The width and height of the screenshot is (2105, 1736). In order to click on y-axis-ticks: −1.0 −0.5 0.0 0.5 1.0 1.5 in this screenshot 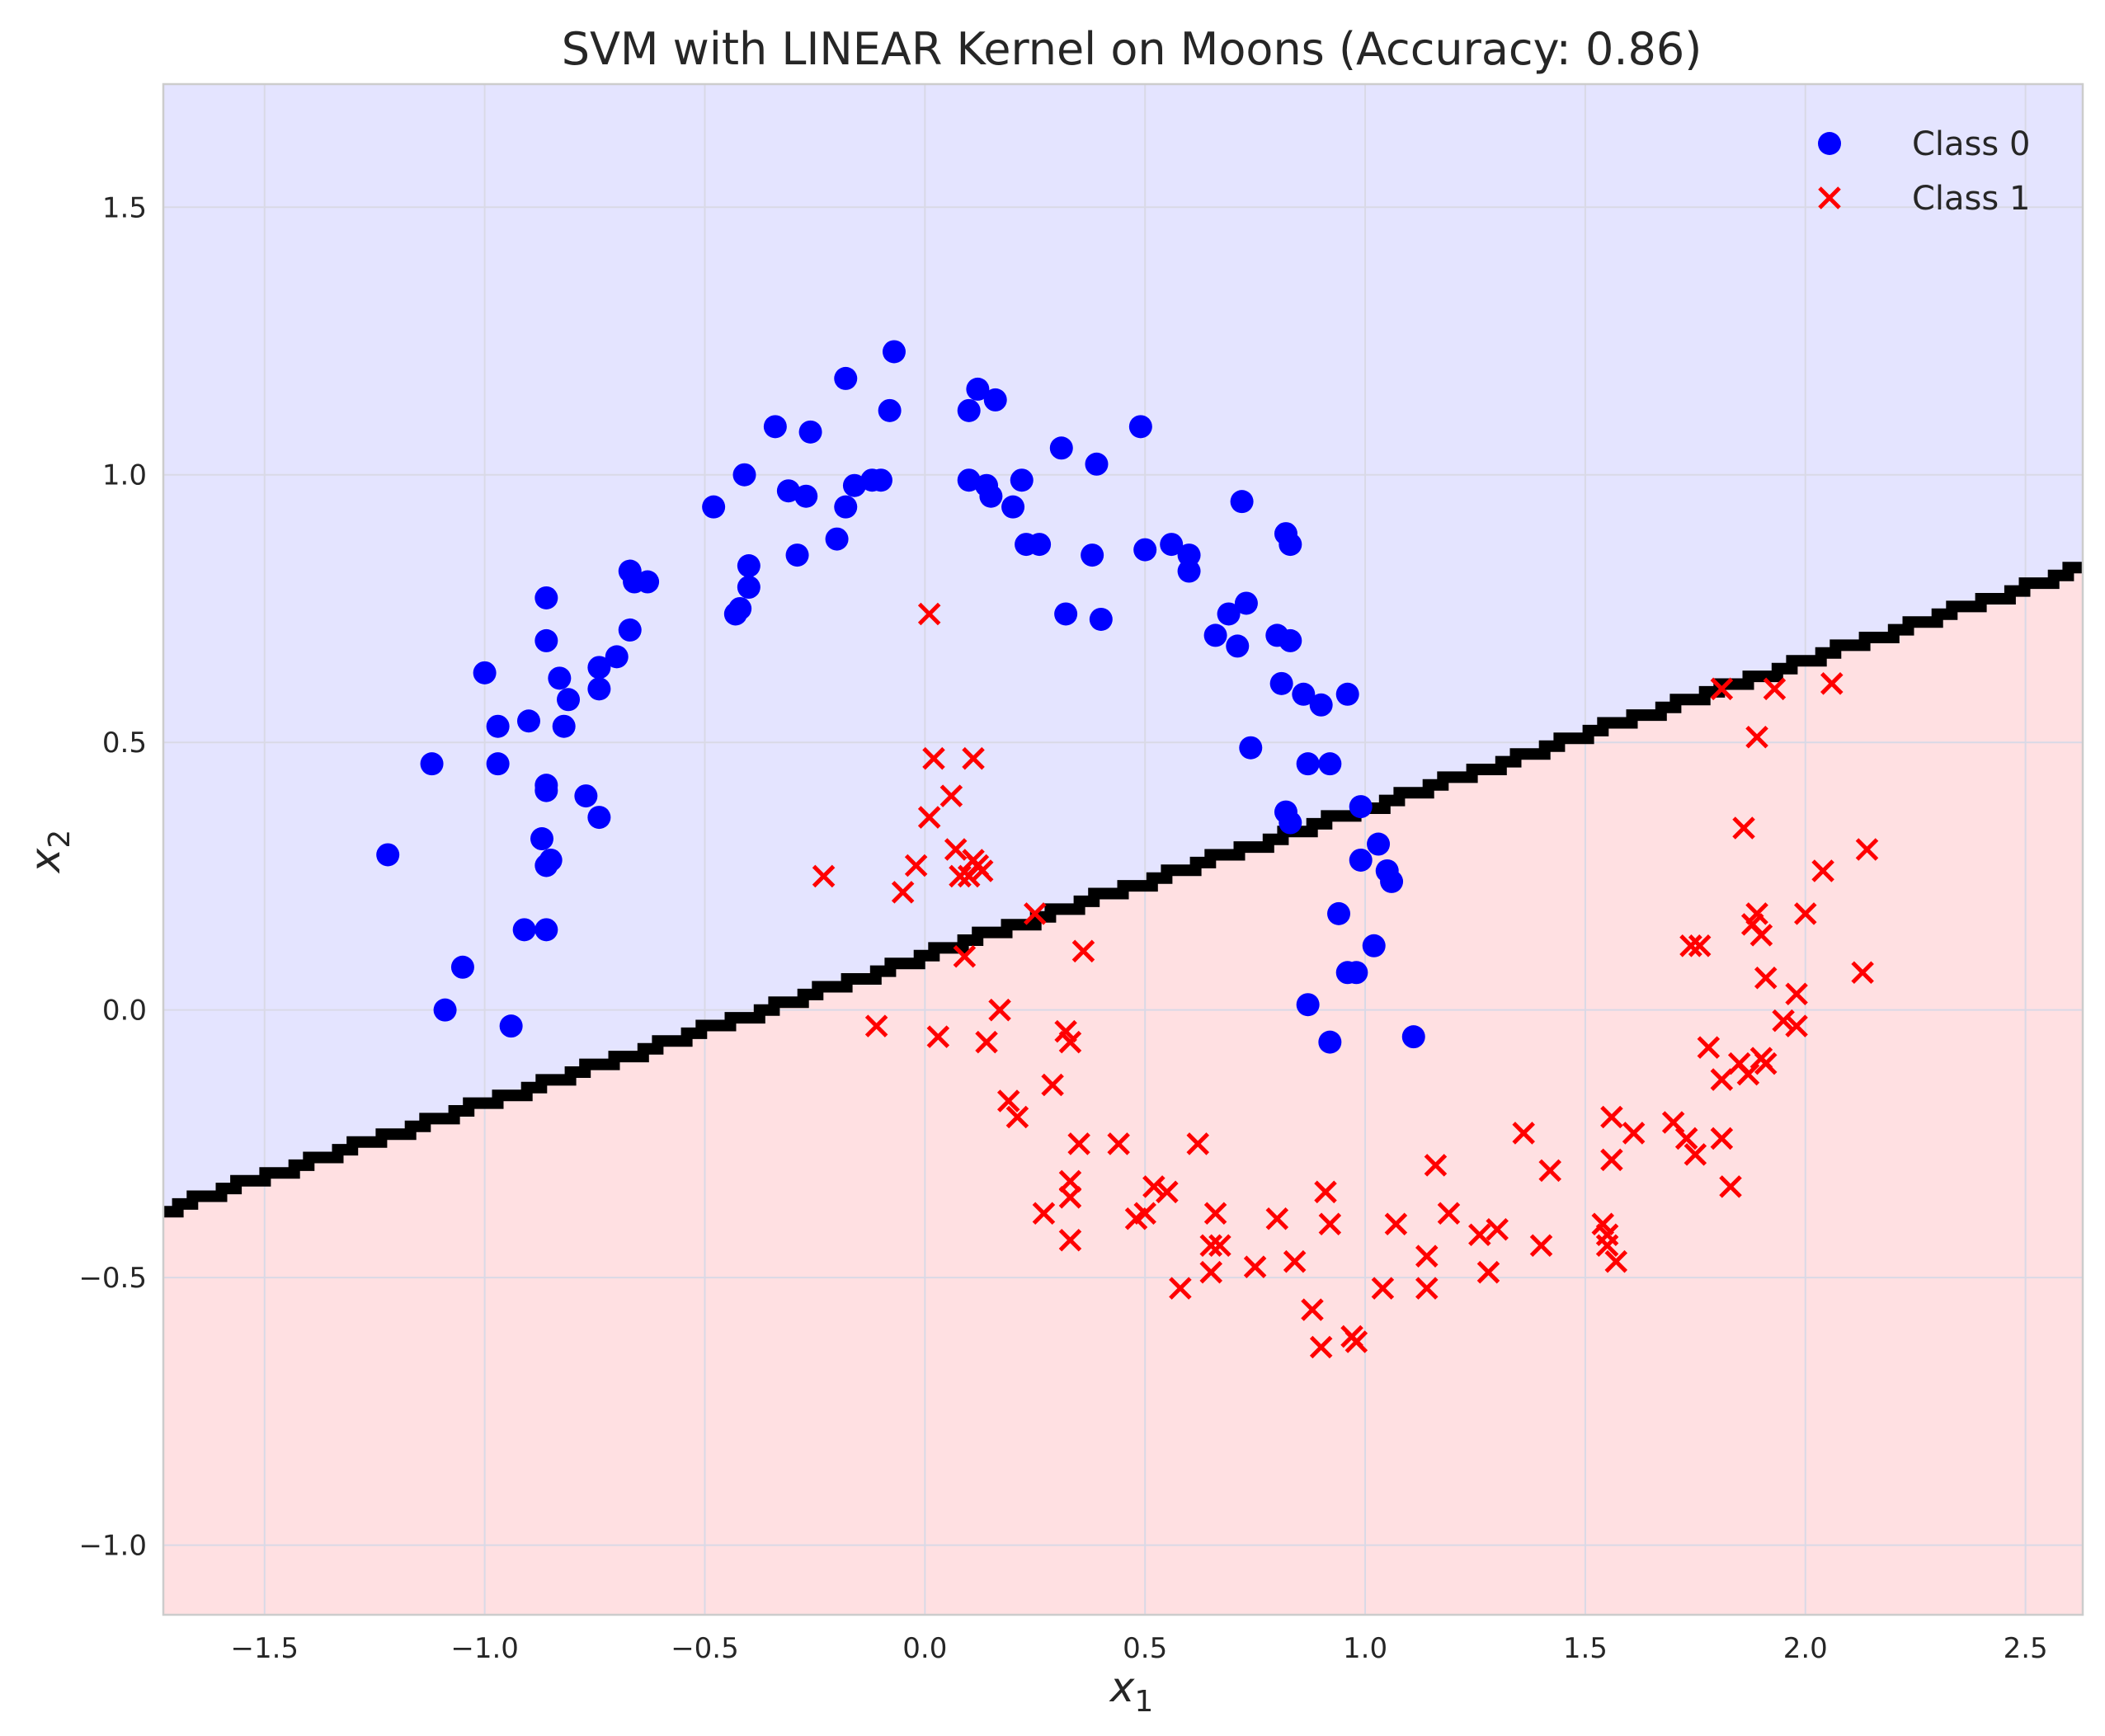, I will do `click(112, 876)`.